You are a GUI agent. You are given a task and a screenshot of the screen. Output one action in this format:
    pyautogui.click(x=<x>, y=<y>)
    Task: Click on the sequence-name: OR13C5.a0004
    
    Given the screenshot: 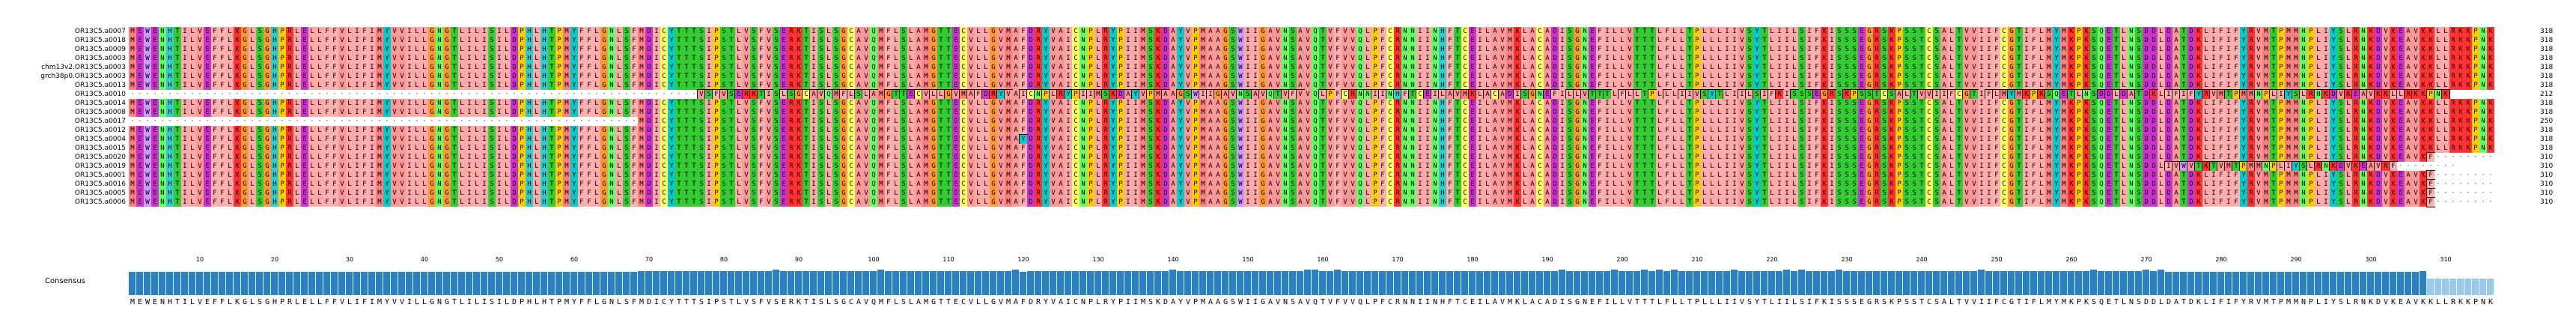 What is the action you would take?
    pyautogui.click(x=100, y=139)
    